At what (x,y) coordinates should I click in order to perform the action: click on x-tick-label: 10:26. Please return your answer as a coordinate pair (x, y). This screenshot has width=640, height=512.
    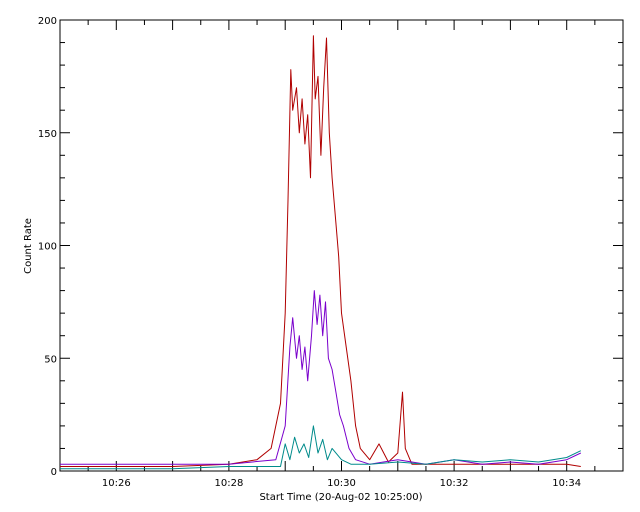
    Looking at the image, I should click on (116, 483).